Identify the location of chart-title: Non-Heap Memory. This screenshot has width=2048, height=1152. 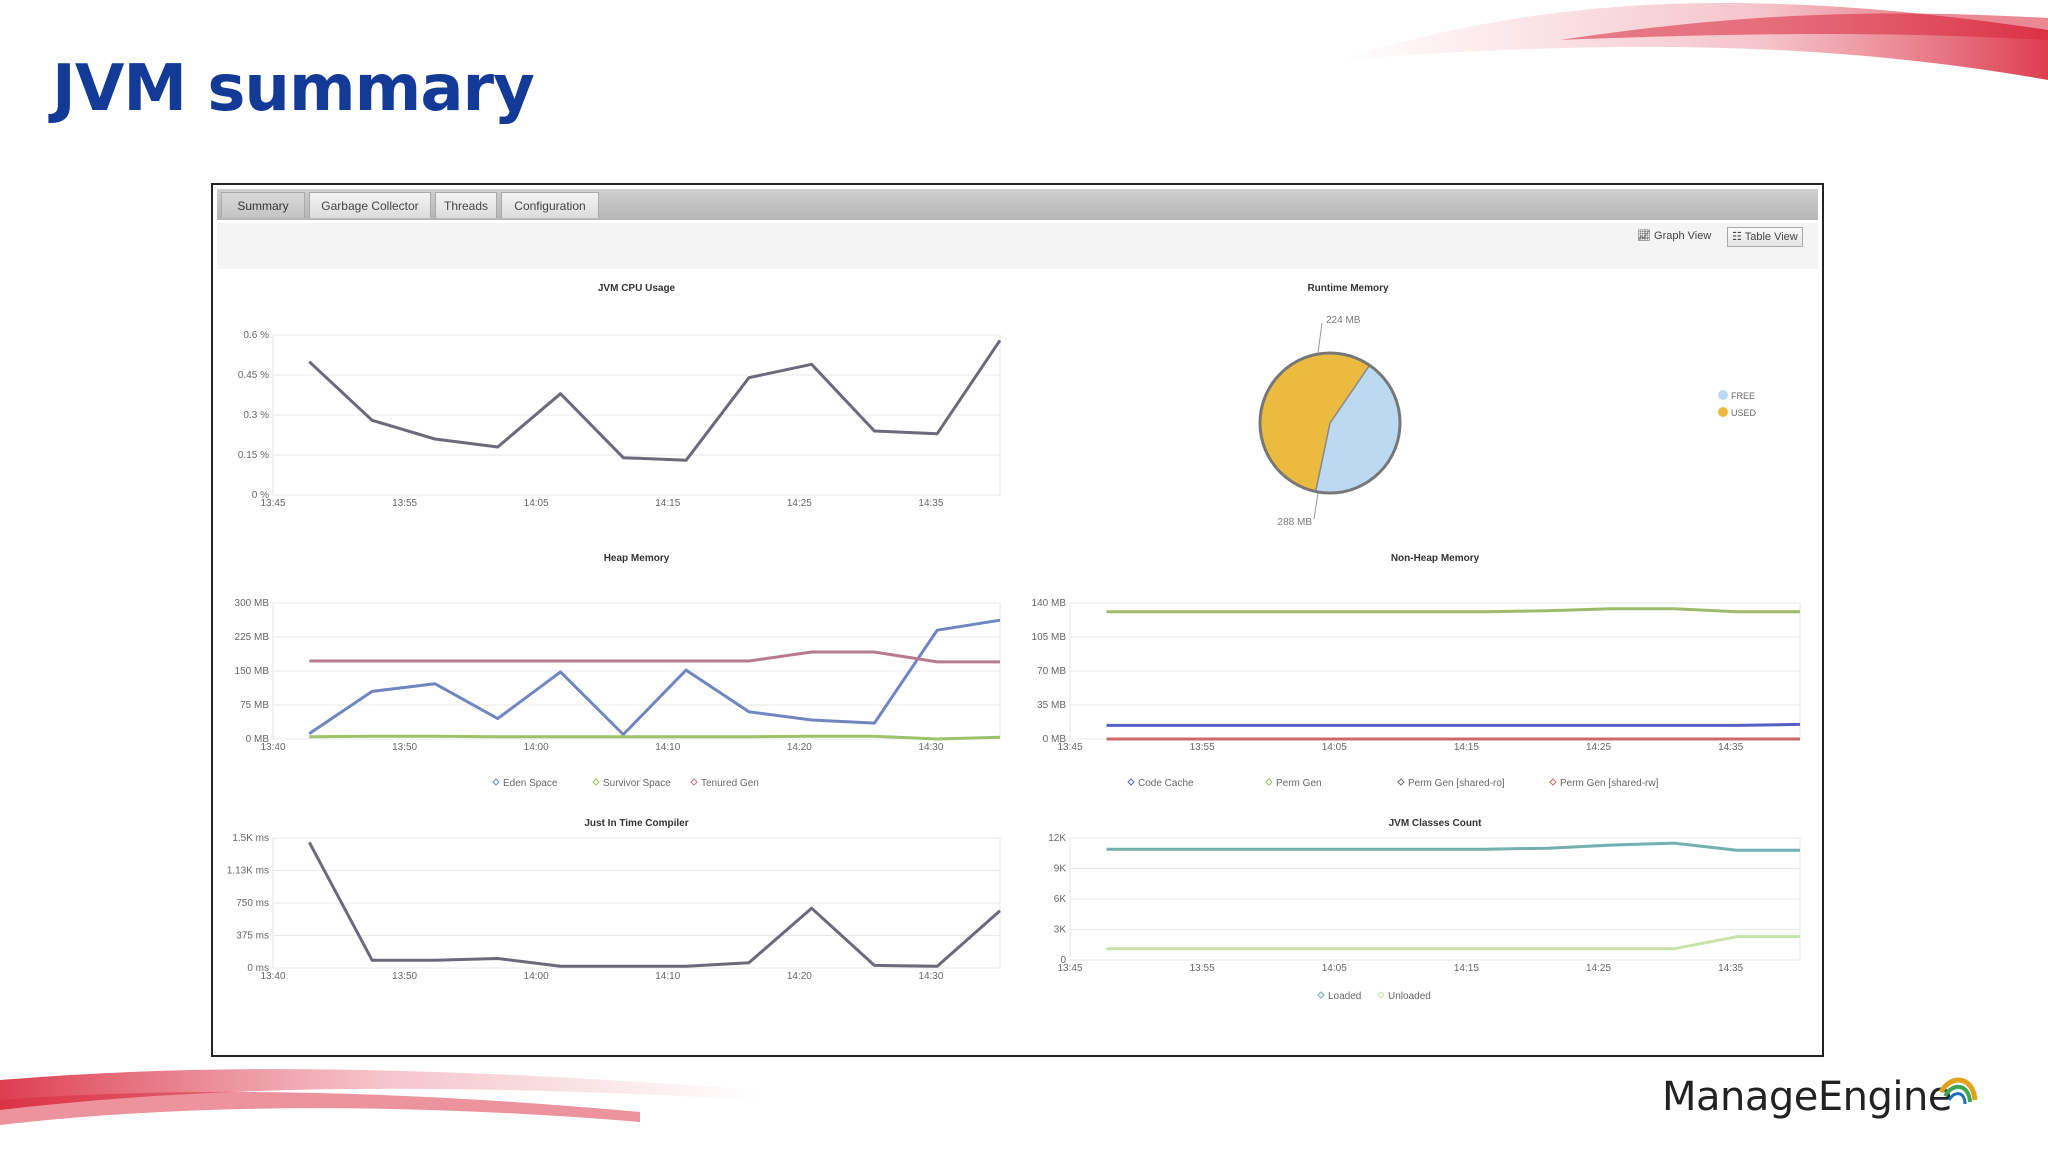
(1435, 558).